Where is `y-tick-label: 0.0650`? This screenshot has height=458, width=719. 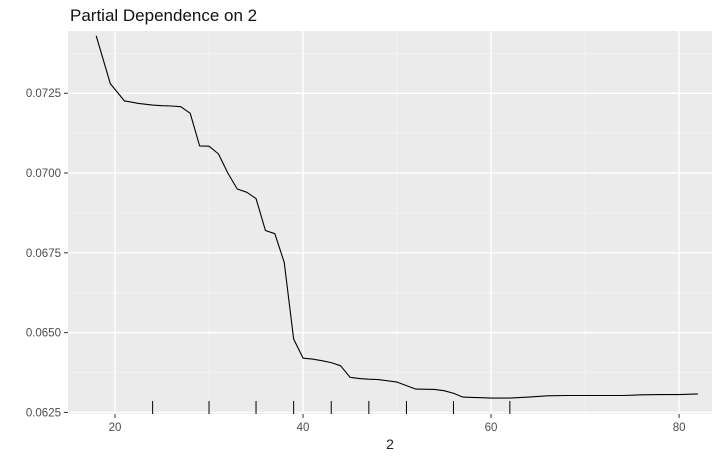 y-tick-label: 0.0650 is located at coordinates (43, 334).